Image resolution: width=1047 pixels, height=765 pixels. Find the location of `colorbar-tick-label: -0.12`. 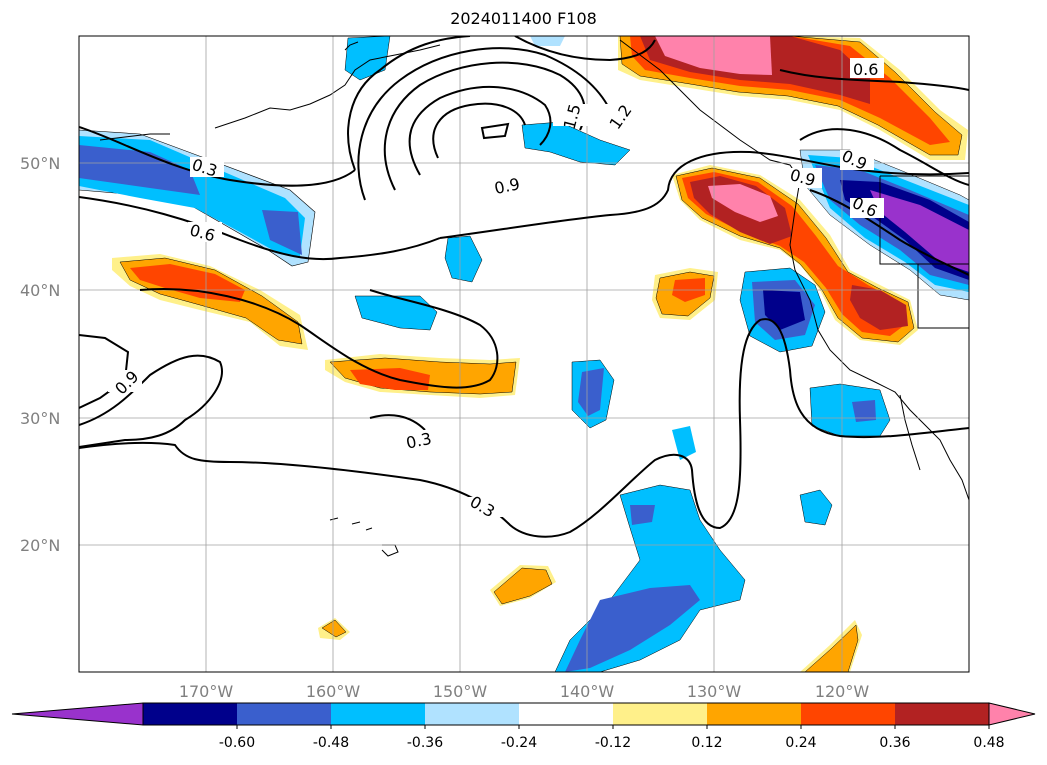

colorbar-tick-label: -0.12 is located at coordinates (613, 743).